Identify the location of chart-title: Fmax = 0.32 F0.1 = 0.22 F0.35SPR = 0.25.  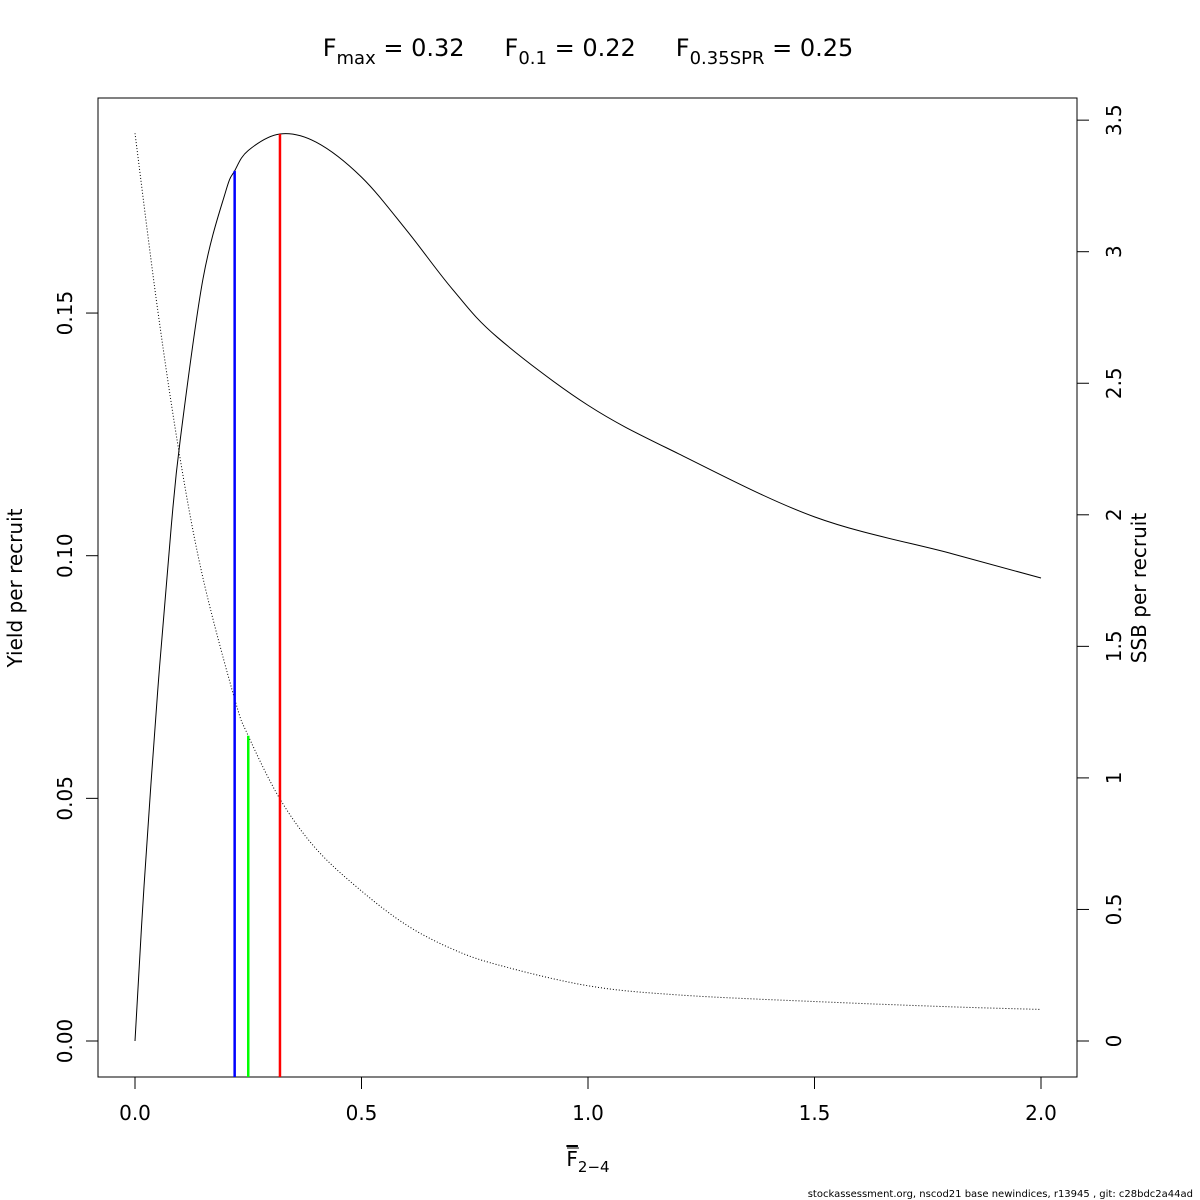
(588, 51).